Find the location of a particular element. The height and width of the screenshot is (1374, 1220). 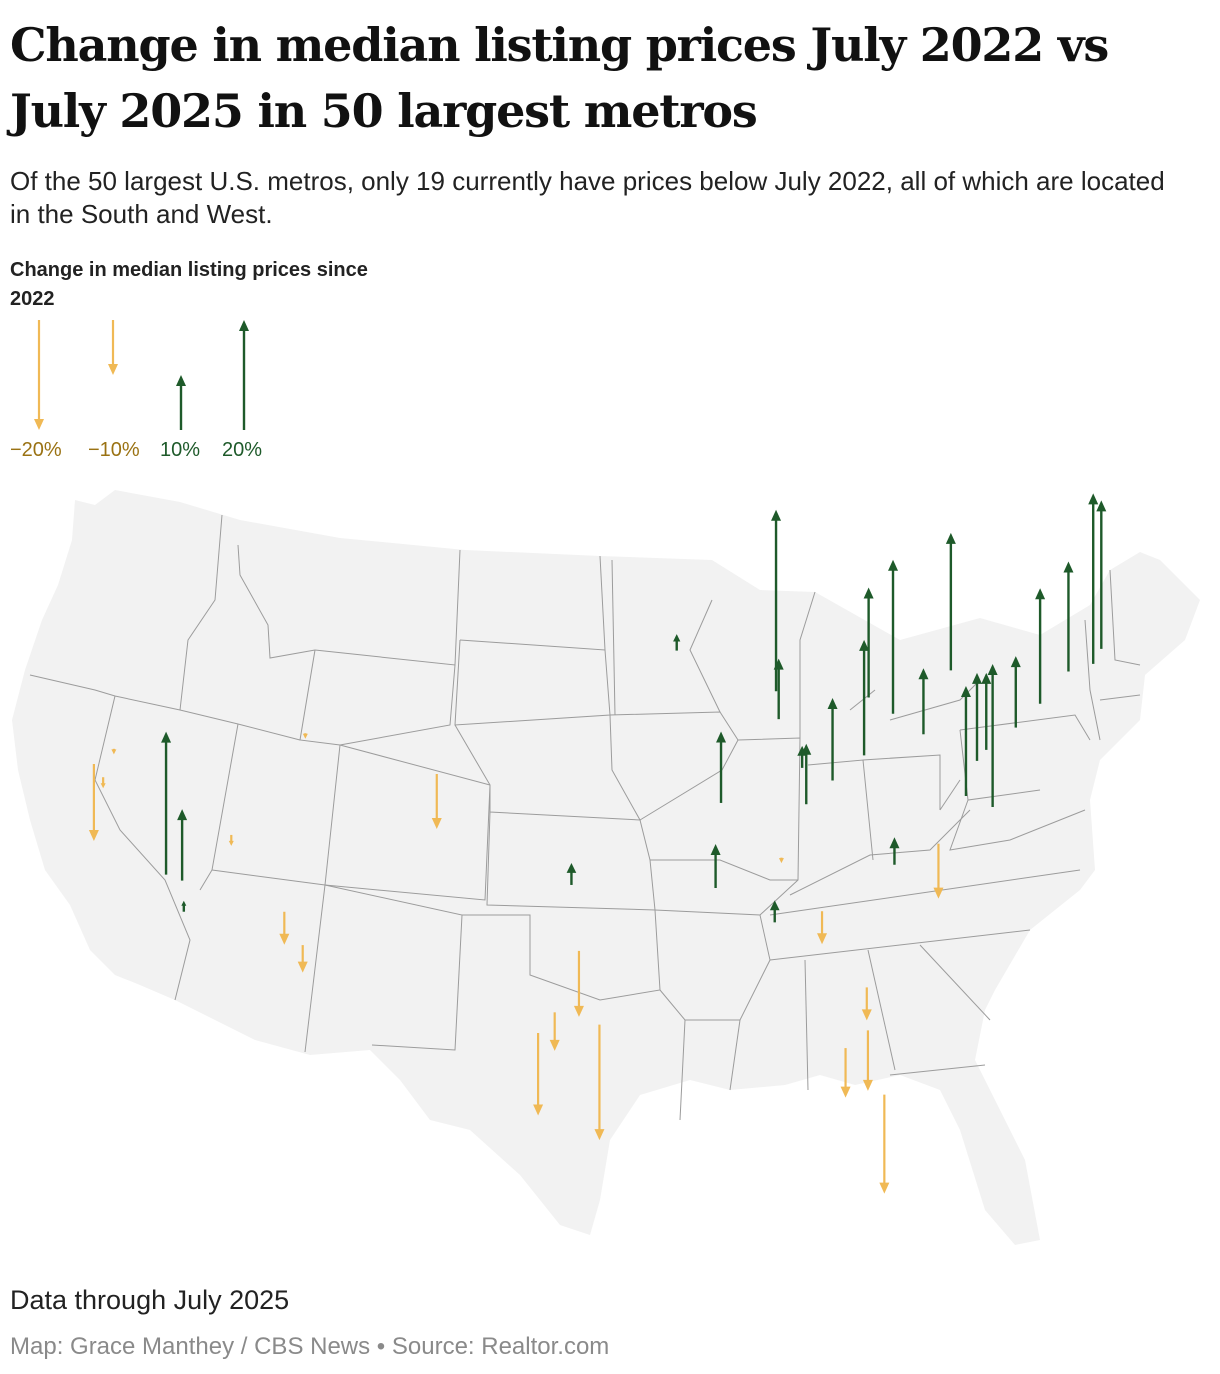

data-note: Data through July 2025 is located at coordinates (150, 1300).